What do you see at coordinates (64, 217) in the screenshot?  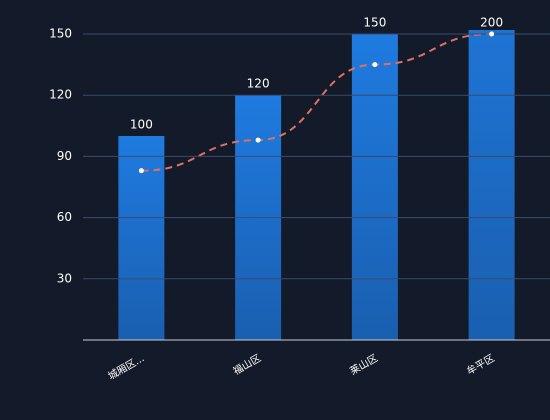 I see `y-tick-label: 60` at bounding box center [64, 217].